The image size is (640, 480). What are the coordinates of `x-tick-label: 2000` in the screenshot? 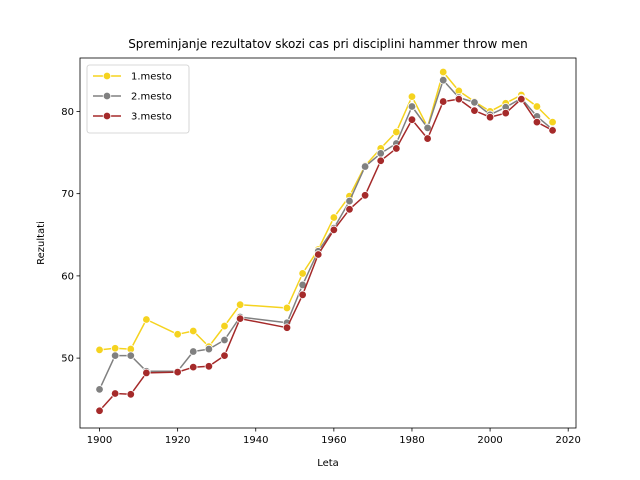 It's located at (489, 440).